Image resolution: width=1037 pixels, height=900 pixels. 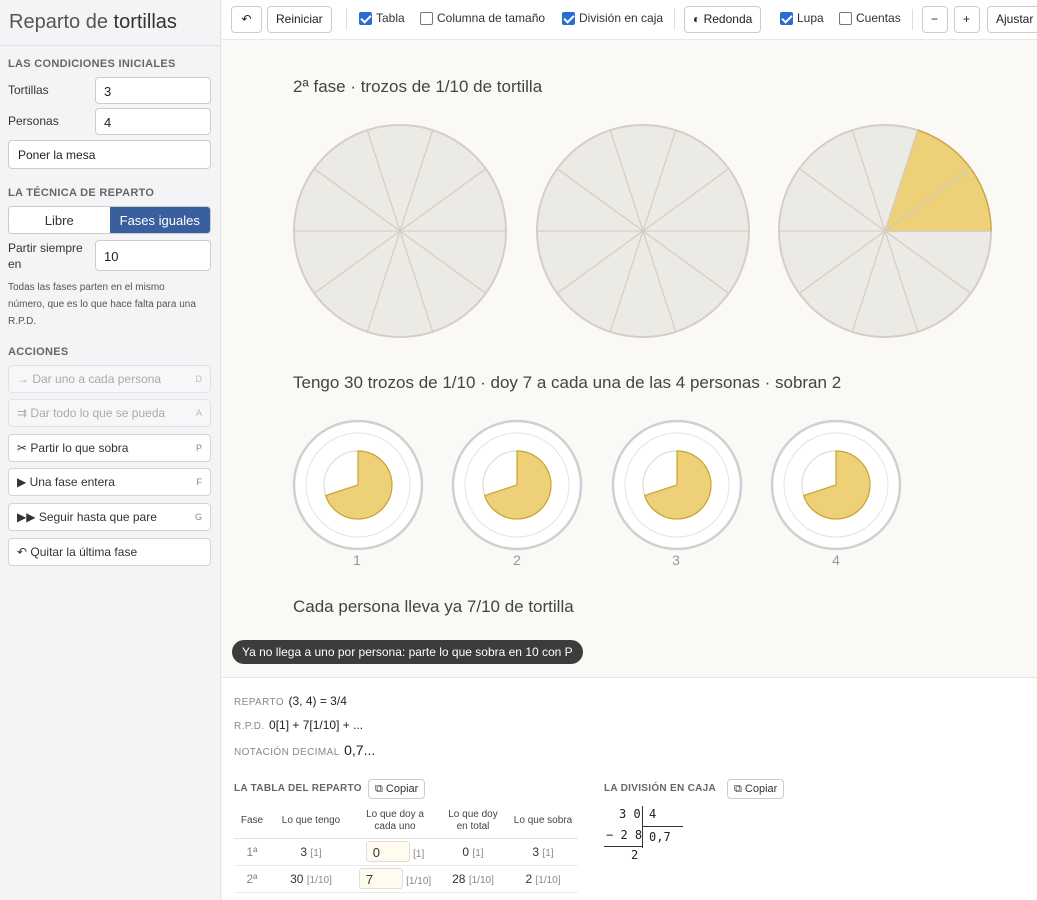 What do you see at coordinates (45, 256) in the screenshot?
I see `split-label: Partir siempre en` at bounding box center [45, 256].